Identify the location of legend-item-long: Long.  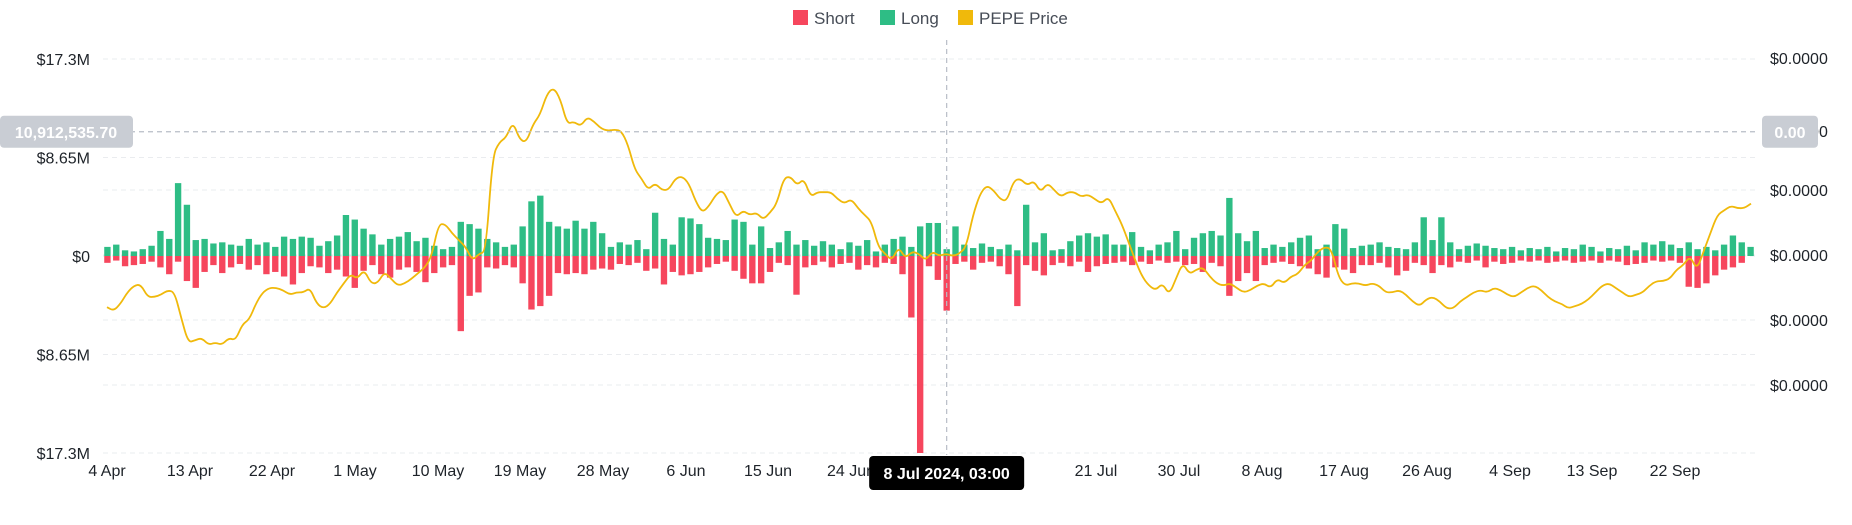
(909, 18).